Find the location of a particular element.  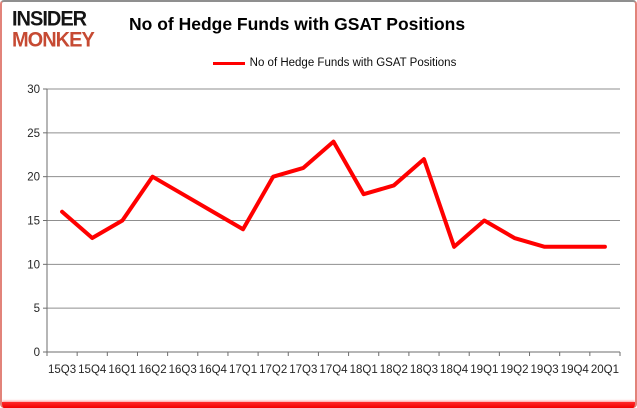

x-axis-tick-label: 17Q1 is located at coordinates (243, 370).